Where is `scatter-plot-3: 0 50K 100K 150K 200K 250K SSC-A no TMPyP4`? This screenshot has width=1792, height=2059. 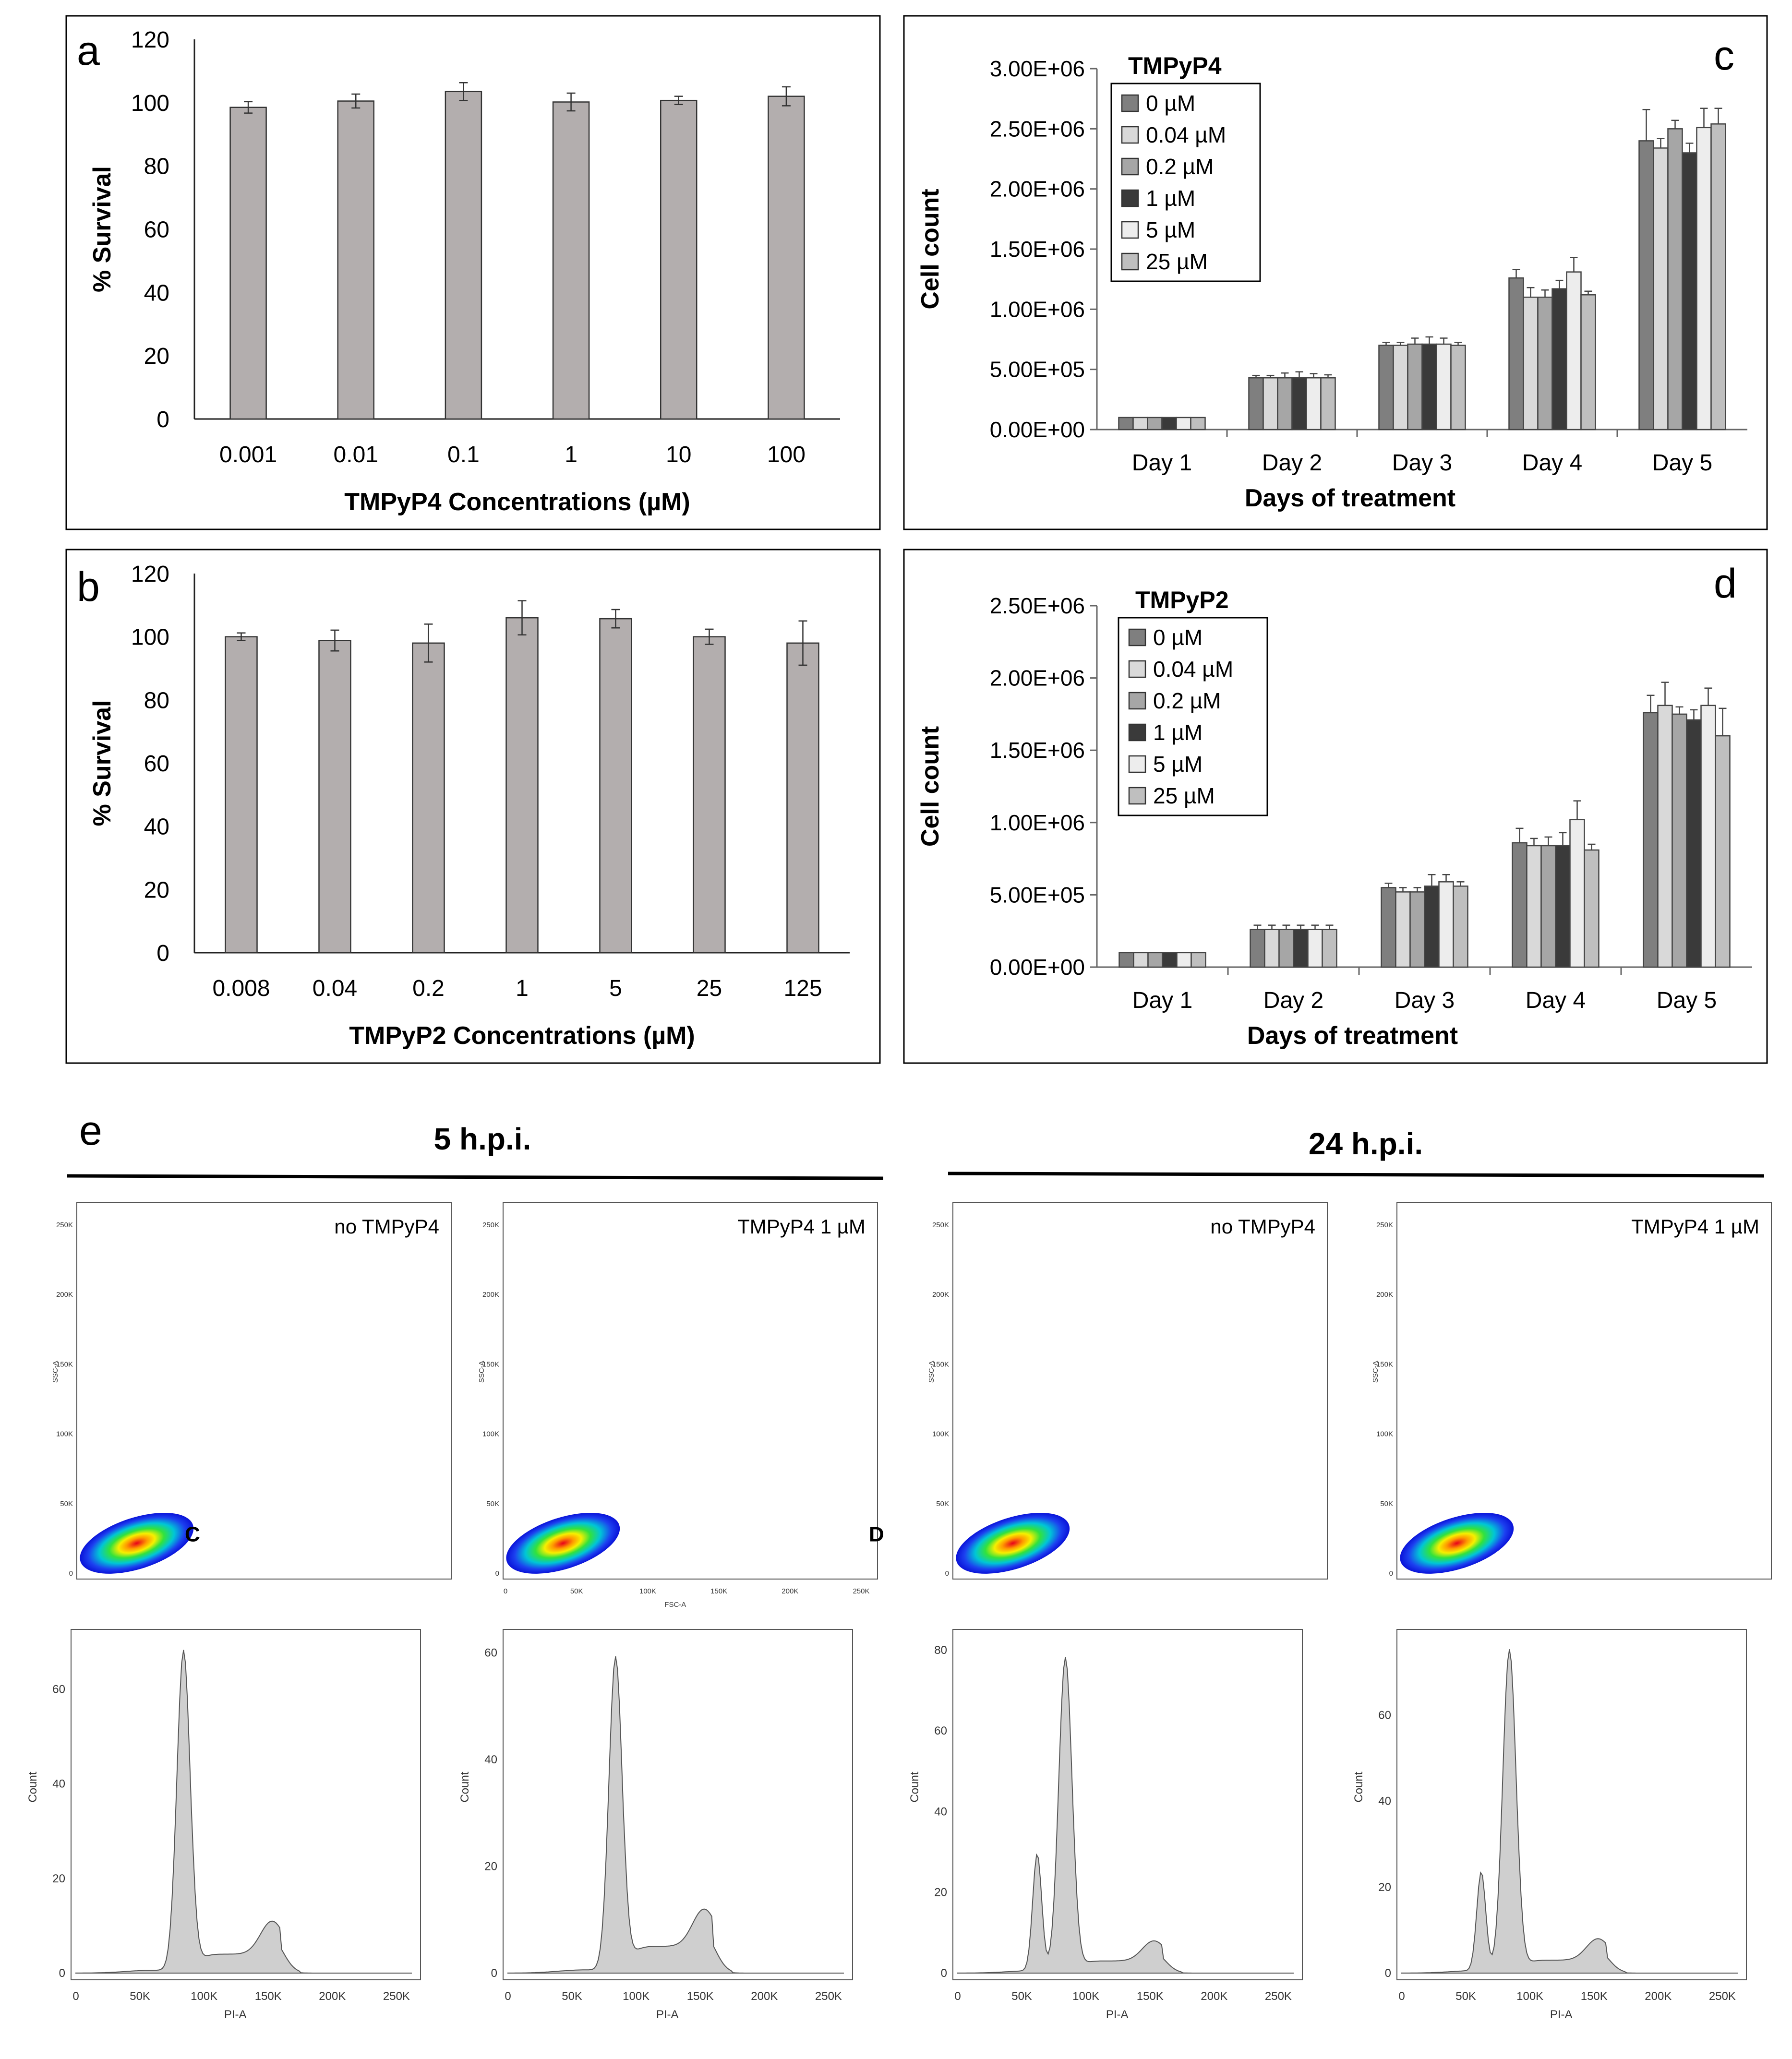 scatter-plot-3: 0 50K 100K 150K 200K 250K SSC-A no TMPyP4 is located at coordinates (1128, 1391).